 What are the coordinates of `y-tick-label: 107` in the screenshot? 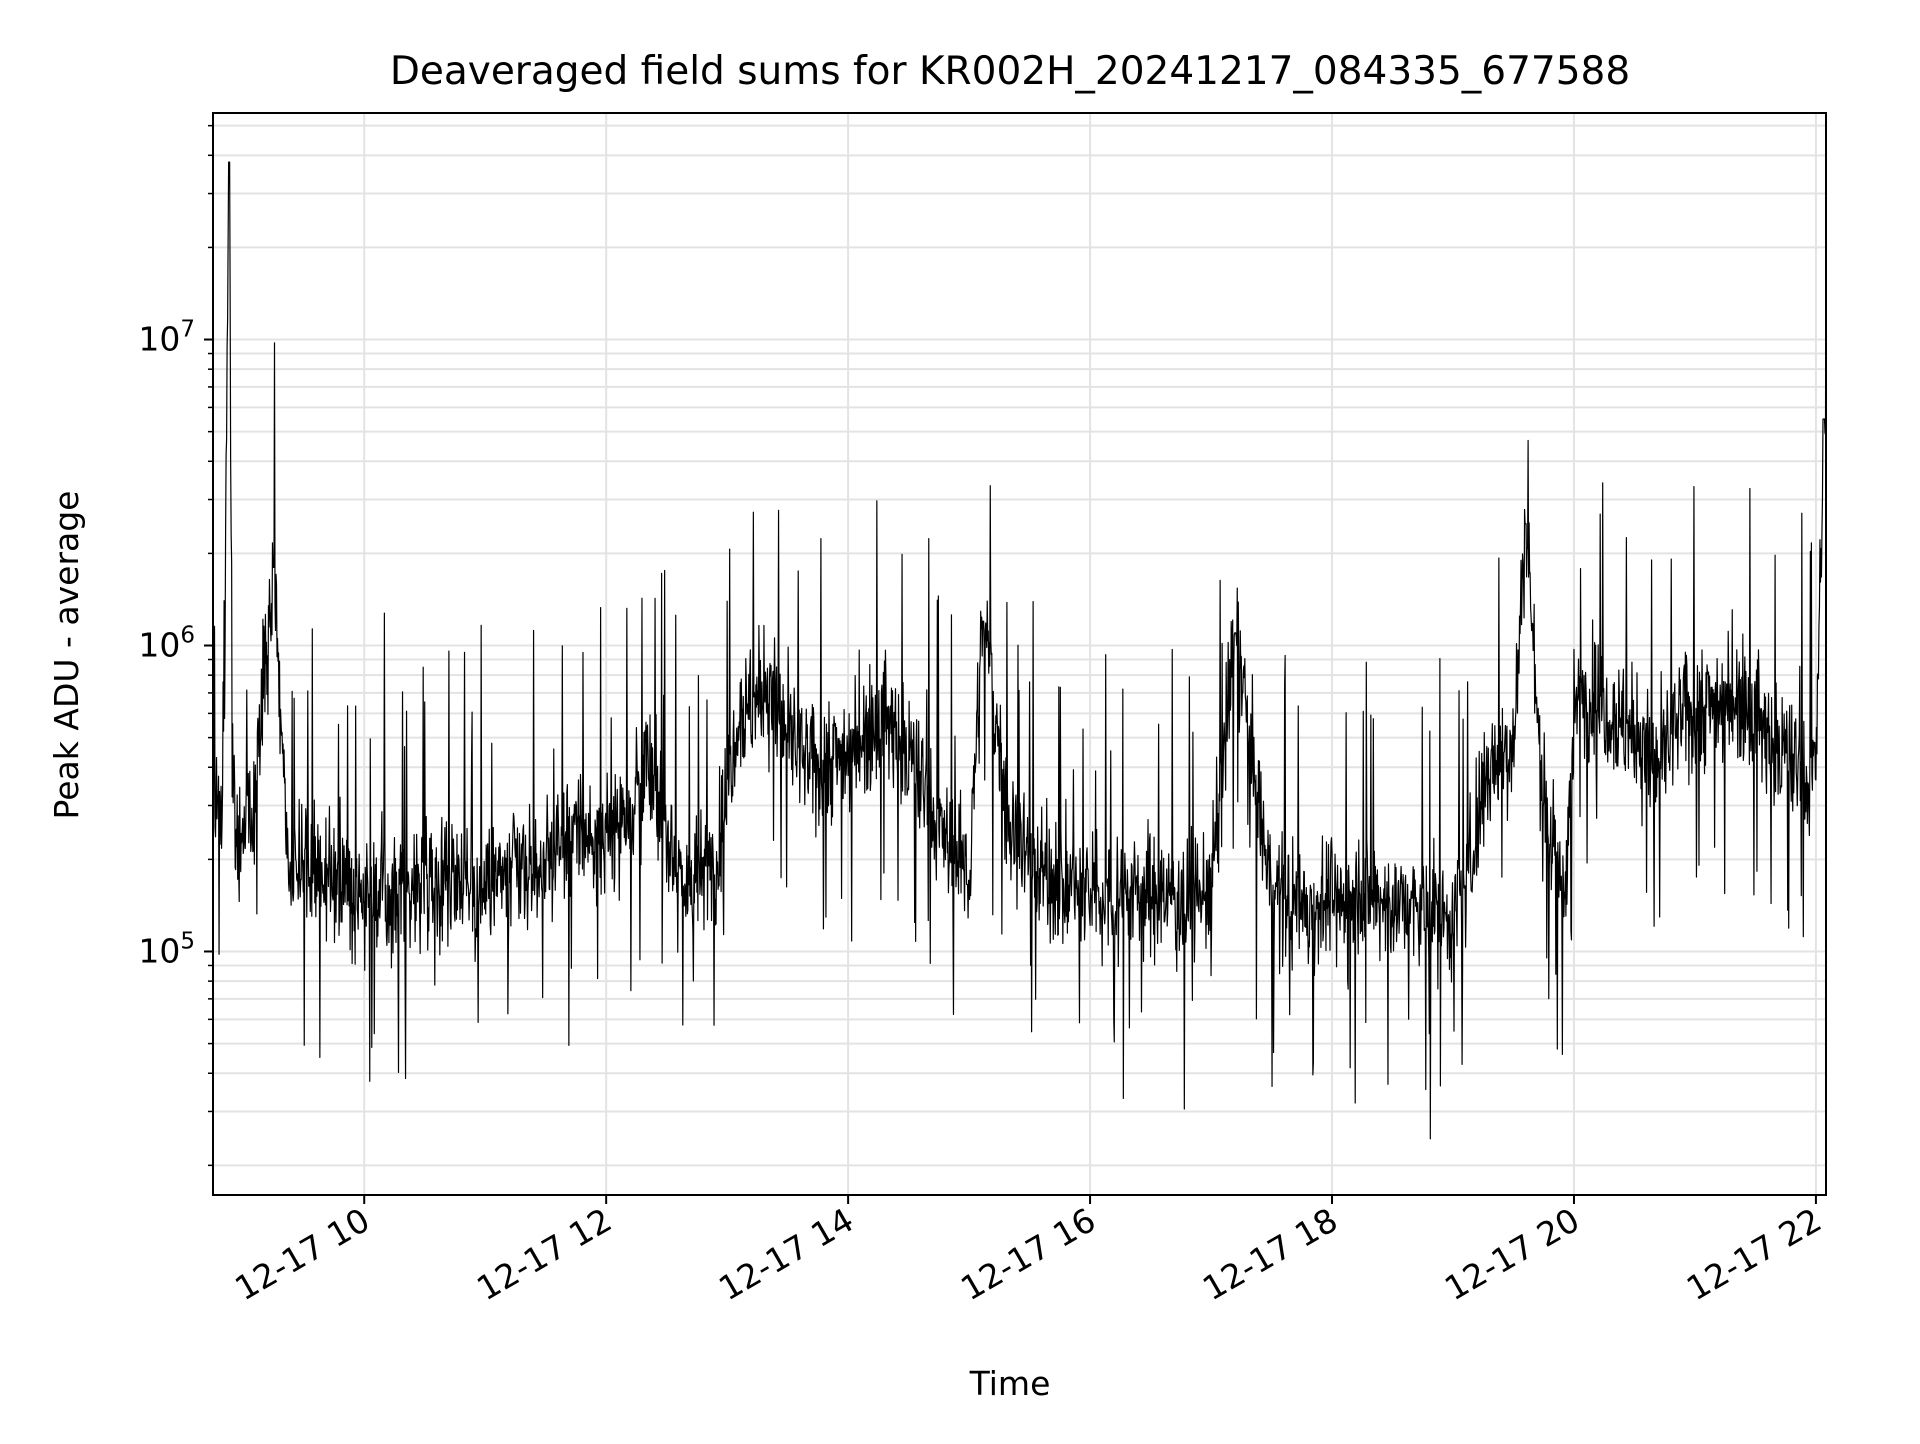 It's located at (166, 338).